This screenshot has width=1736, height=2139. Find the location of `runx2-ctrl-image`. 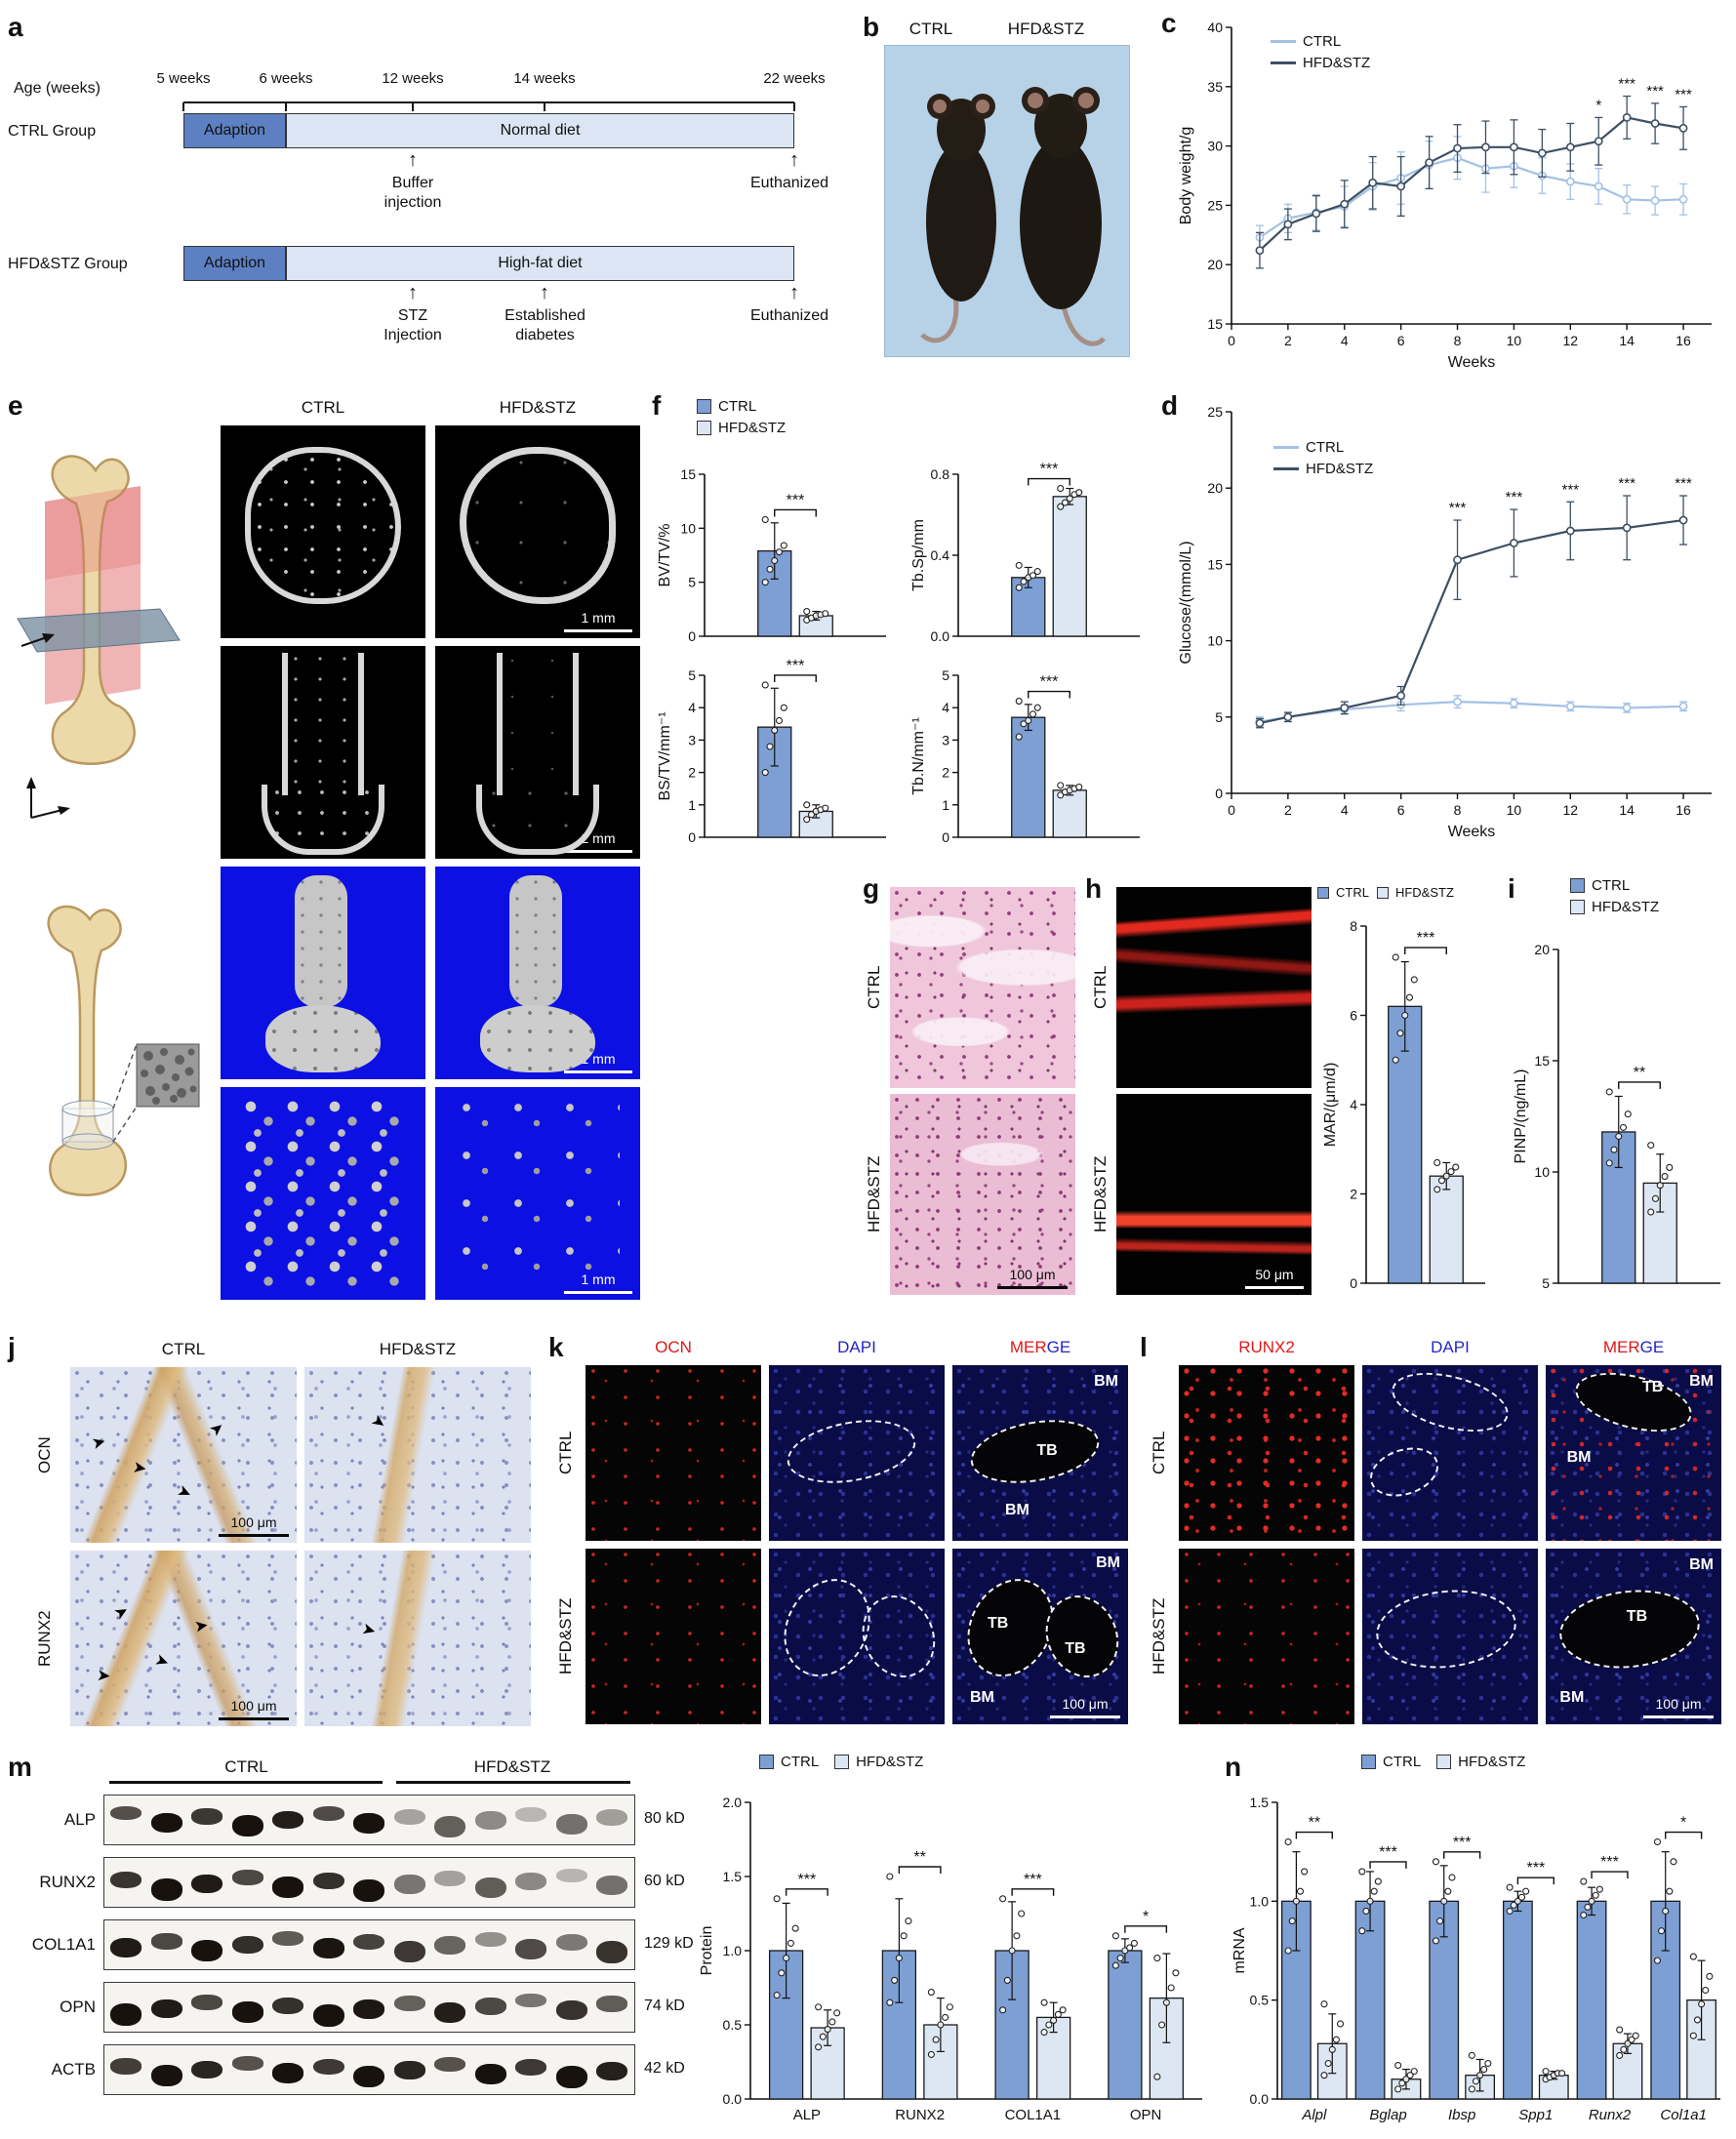

runx2-ctrl-image is located at coordinates (1266, 1453).